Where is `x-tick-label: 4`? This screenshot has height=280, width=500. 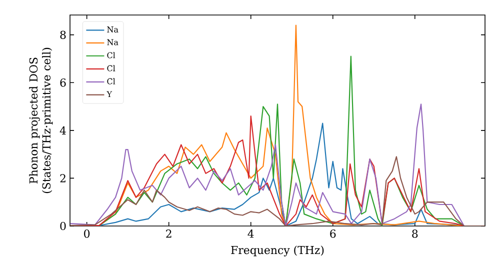
x-tick-label: 4 is located at coordinates (251, 234).